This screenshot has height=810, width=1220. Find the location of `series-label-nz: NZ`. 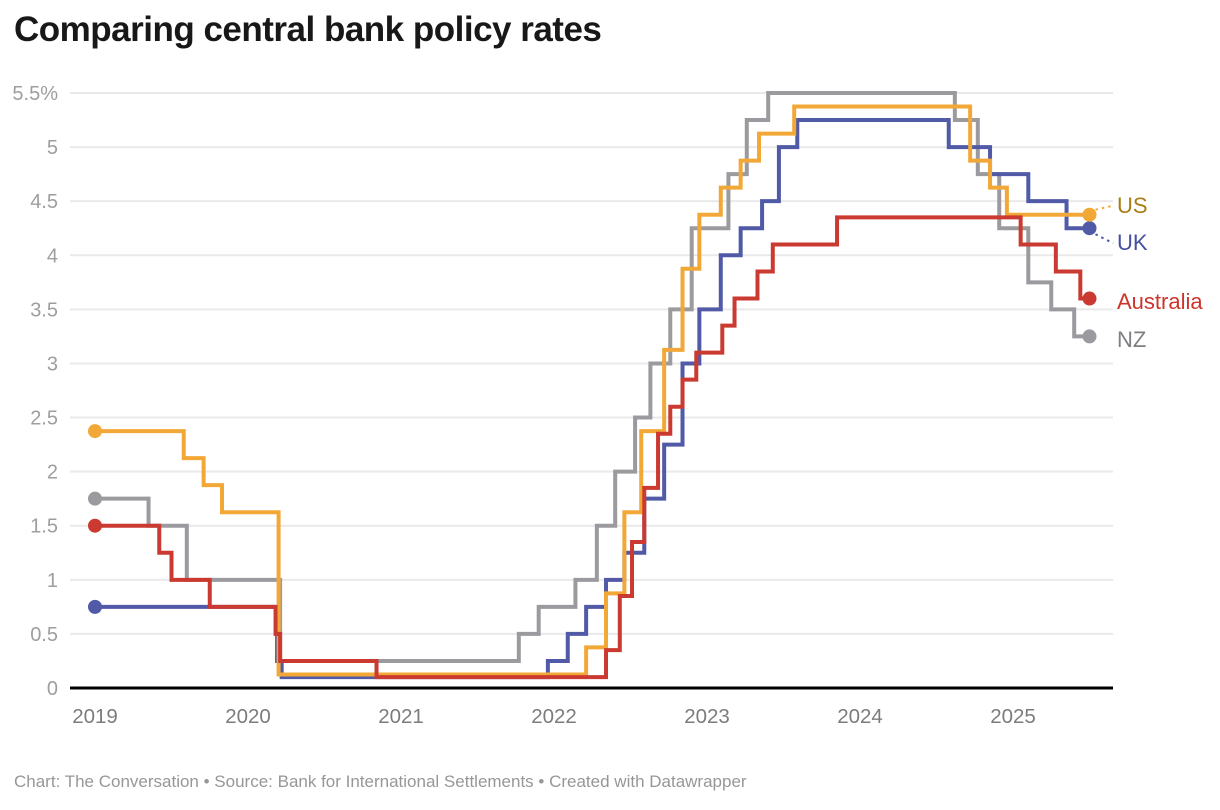

series-label-nz: NZ is located at coordinates (1132, 339).